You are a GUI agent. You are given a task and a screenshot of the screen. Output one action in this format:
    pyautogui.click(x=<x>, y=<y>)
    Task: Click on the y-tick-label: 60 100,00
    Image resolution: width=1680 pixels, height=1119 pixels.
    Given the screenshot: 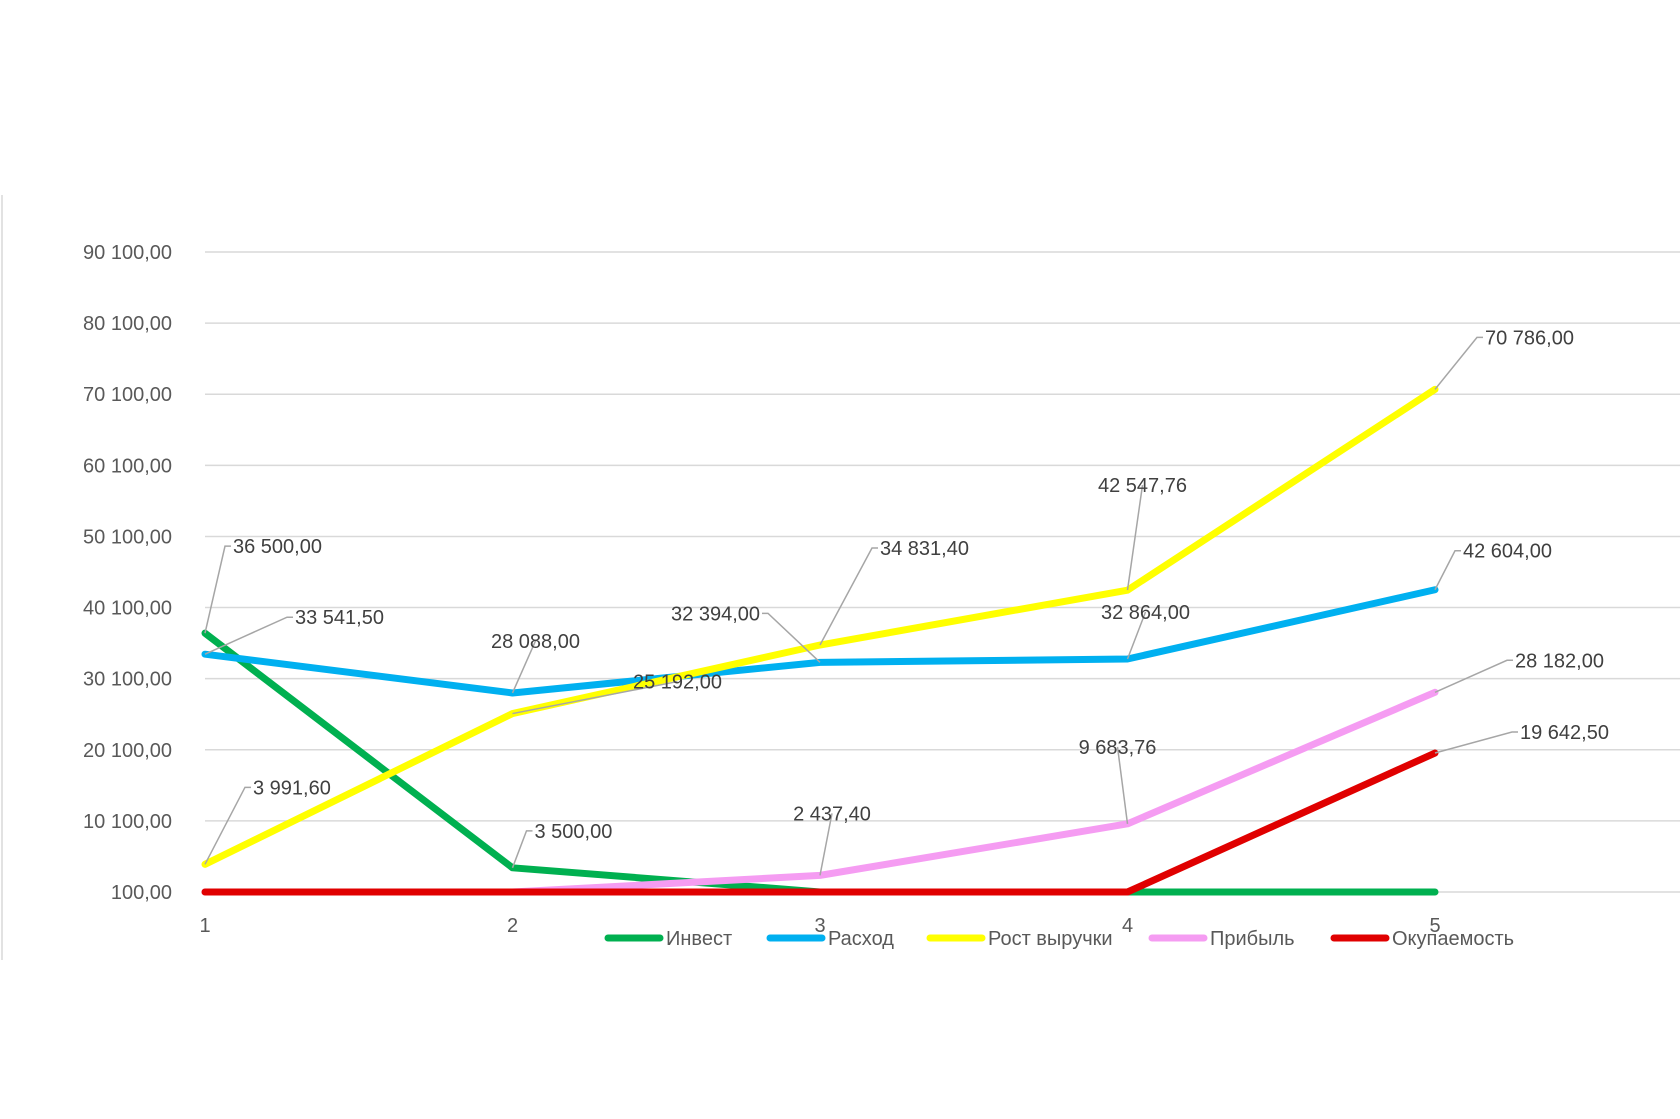 What is the action you would take?
    pyautogui.click(x=127, y=466)
    